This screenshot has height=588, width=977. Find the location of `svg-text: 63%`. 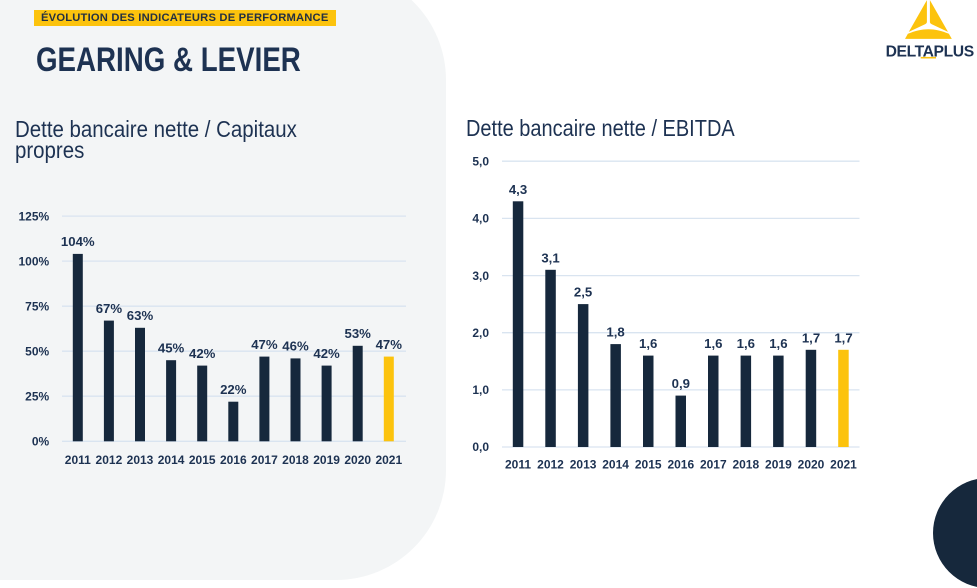

svg-text: 63% is located at coordinates (140, 315).